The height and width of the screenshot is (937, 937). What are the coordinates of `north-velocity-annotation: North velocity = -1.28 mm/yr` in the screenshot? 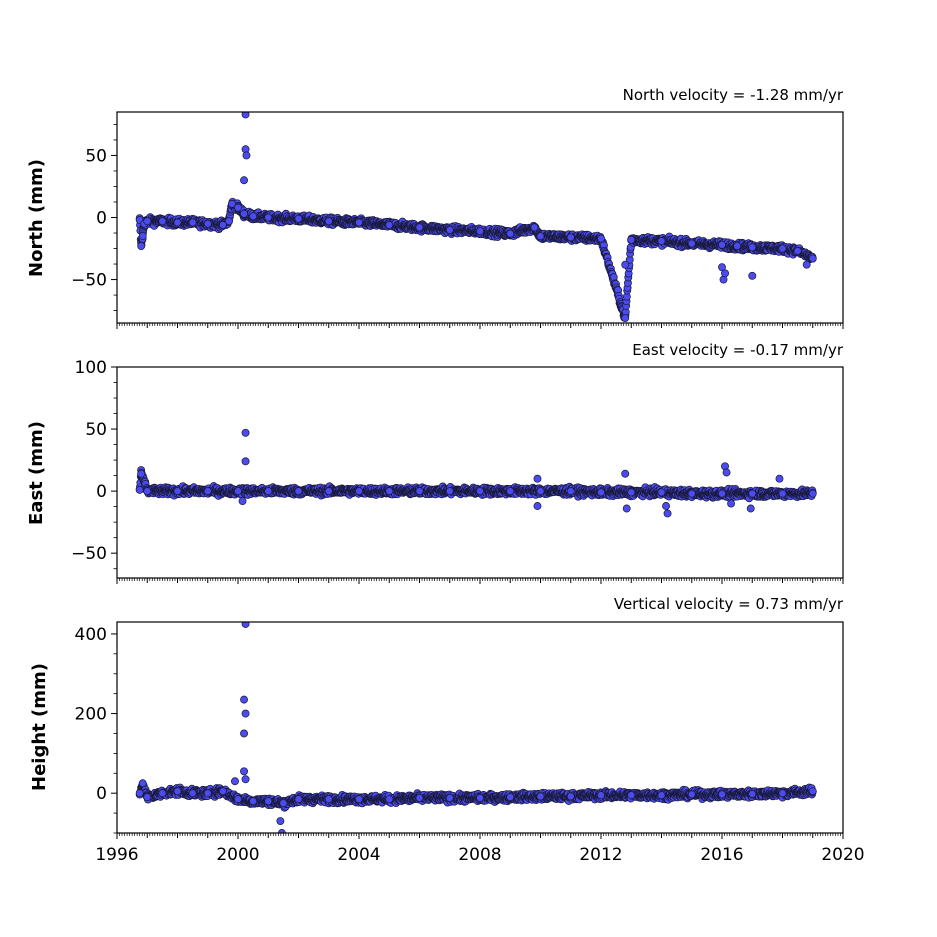 It's located at (733, 95).